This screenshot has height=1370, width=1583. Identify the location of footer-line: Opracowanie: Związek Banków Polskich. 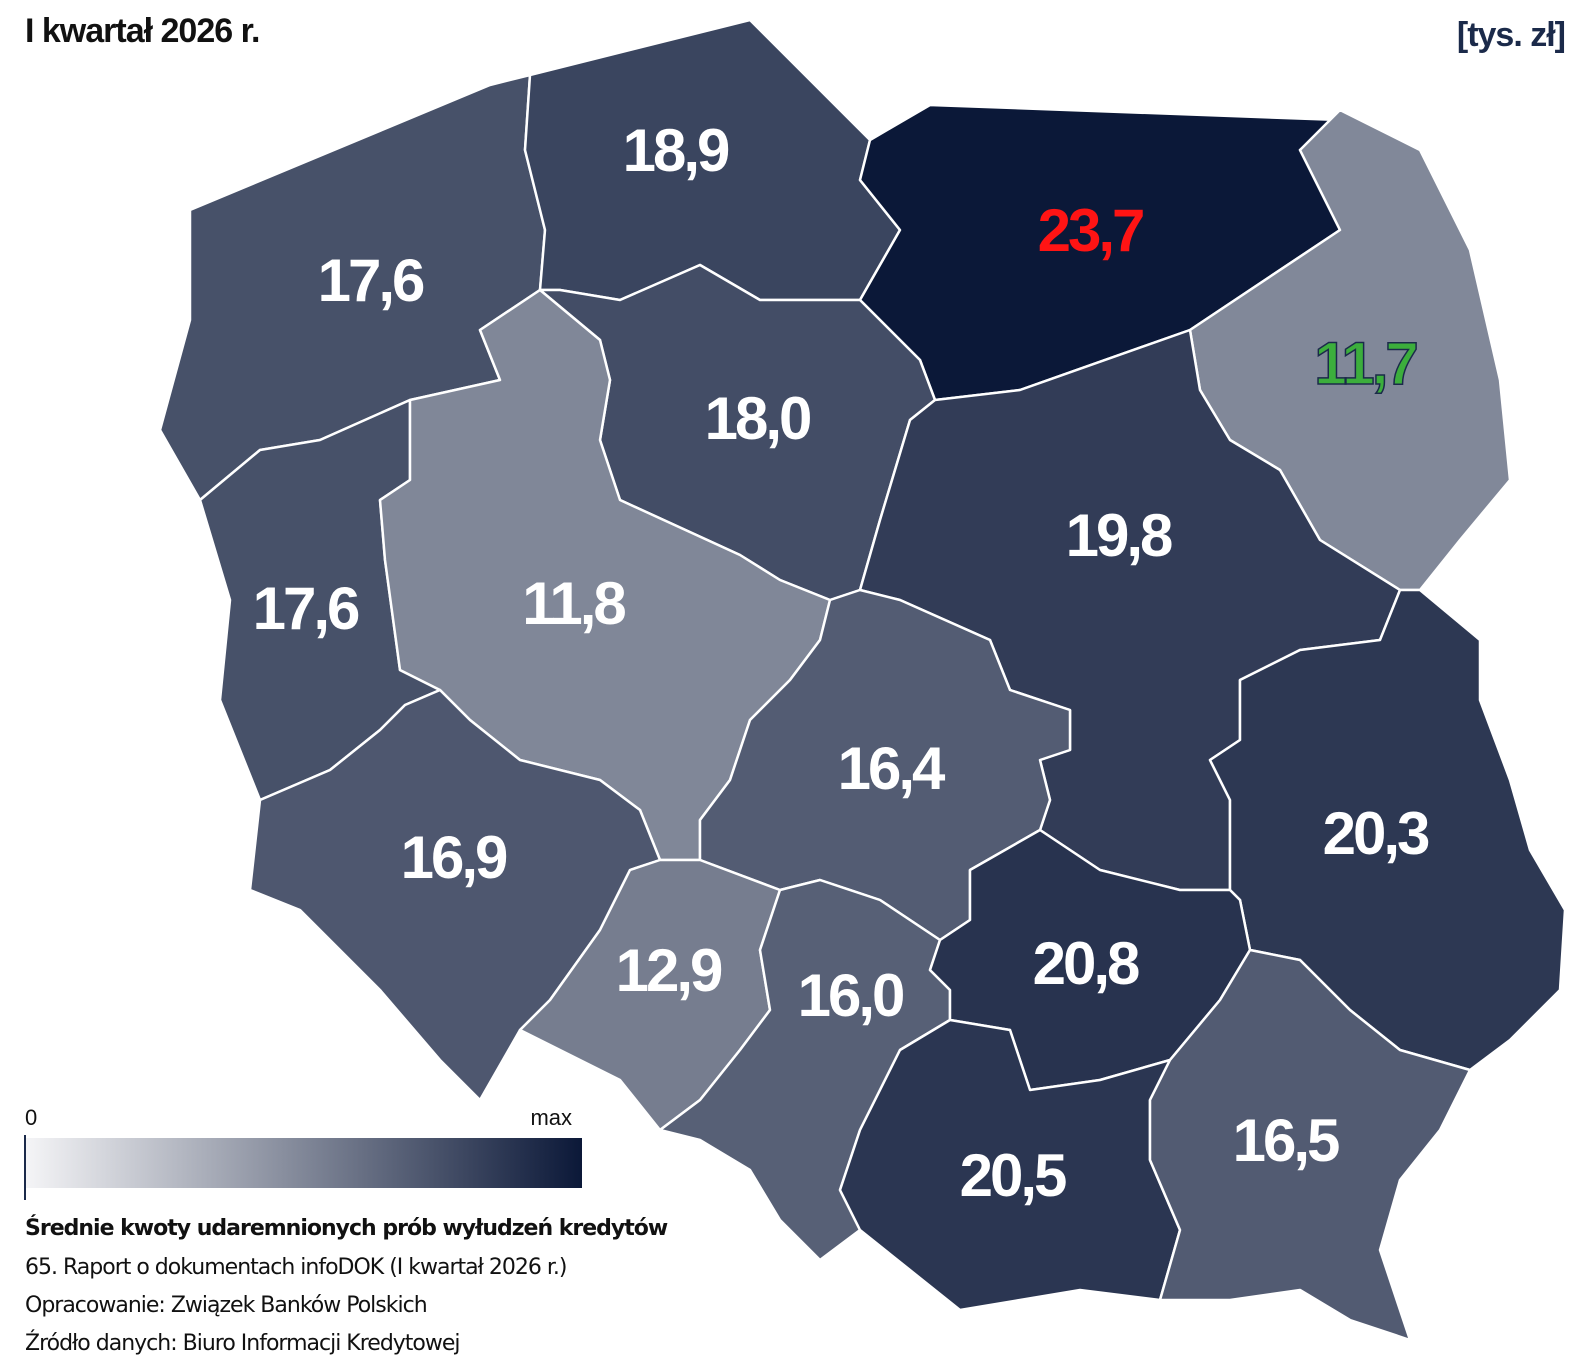
(226, 1305).